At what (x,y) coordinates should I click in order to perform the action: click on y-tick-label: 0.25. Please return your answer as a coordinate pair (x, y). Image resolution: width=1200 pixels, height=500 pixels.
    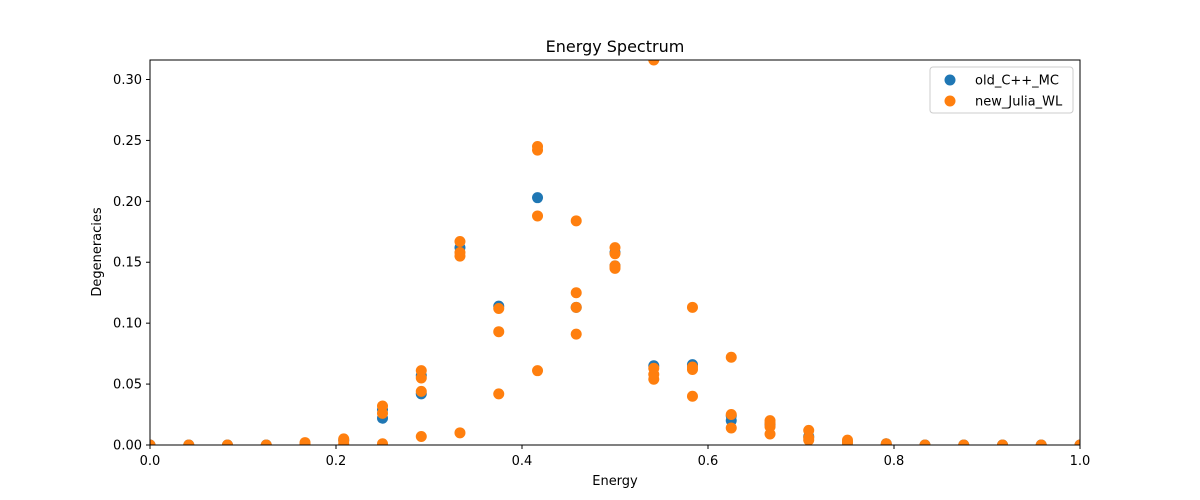
    Looking at the image, I should click on (127, 141).